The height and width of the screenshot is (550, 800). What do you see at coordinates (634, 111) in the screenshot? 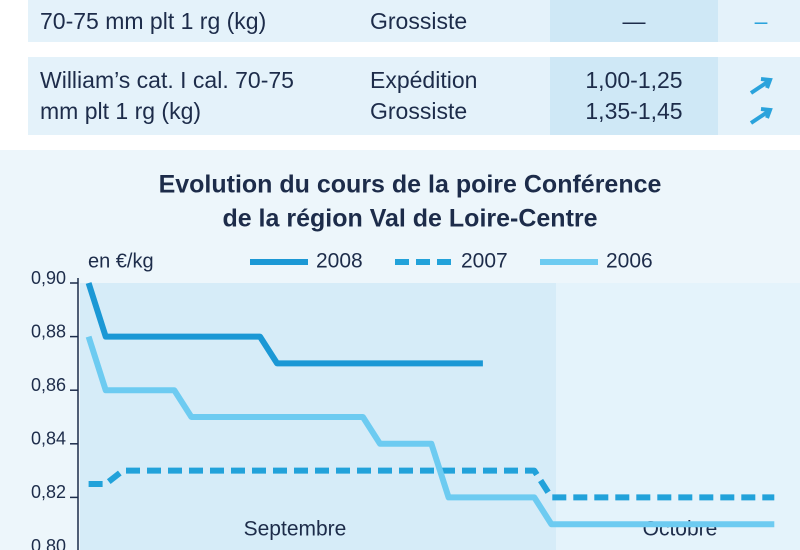
I see `price: 1,35-1,45` at bounding box center [634, 111].